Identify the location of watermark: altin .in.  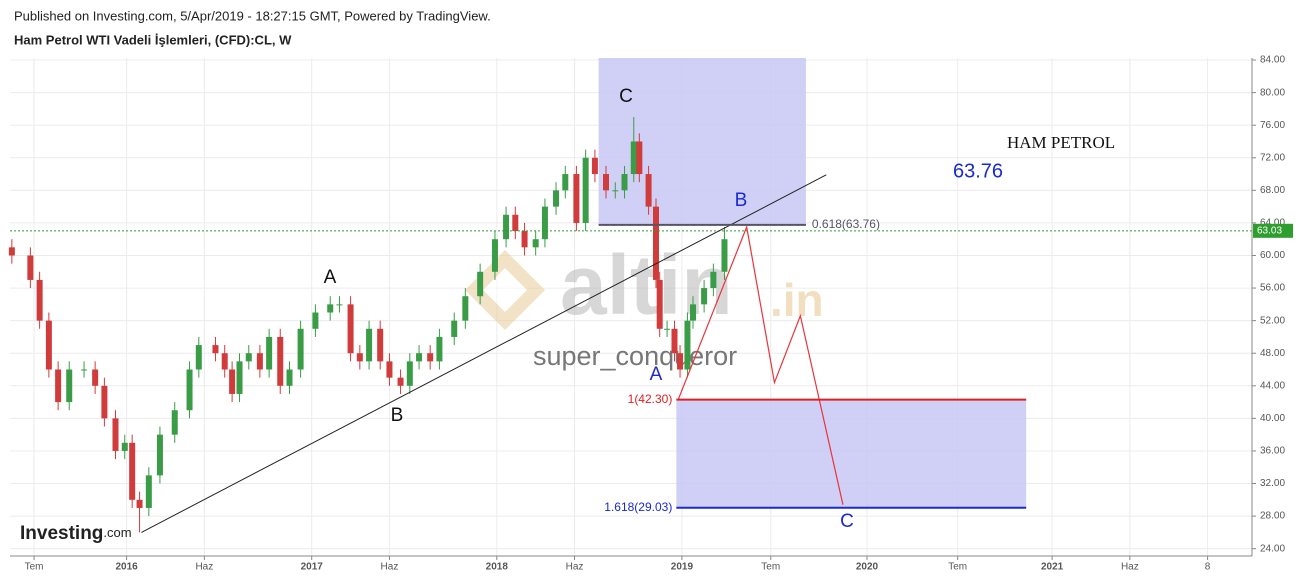
(644, 285).